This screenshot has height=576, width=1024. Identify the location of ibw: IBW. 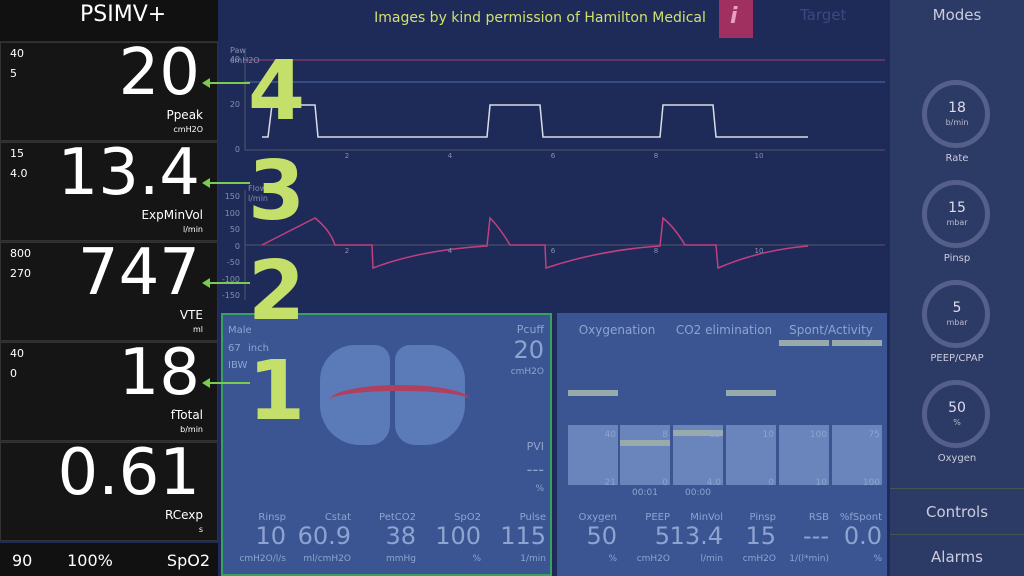
(238, 365).